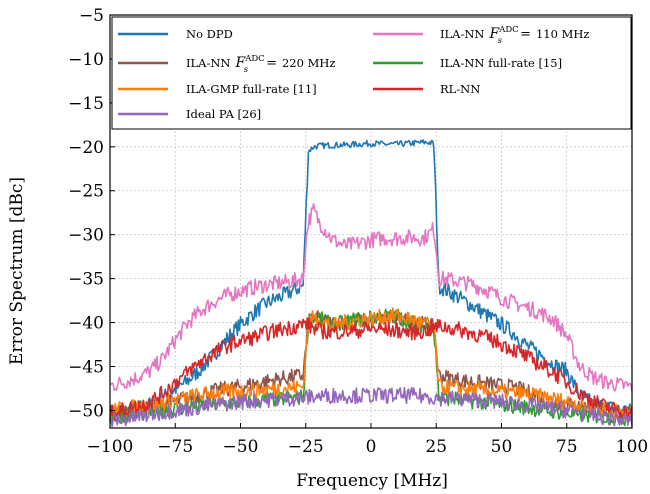  What do you see at coordinates (567, 447) in the screenshot?
I see `x-tick-label: 75` at bounding box center [567, 447].